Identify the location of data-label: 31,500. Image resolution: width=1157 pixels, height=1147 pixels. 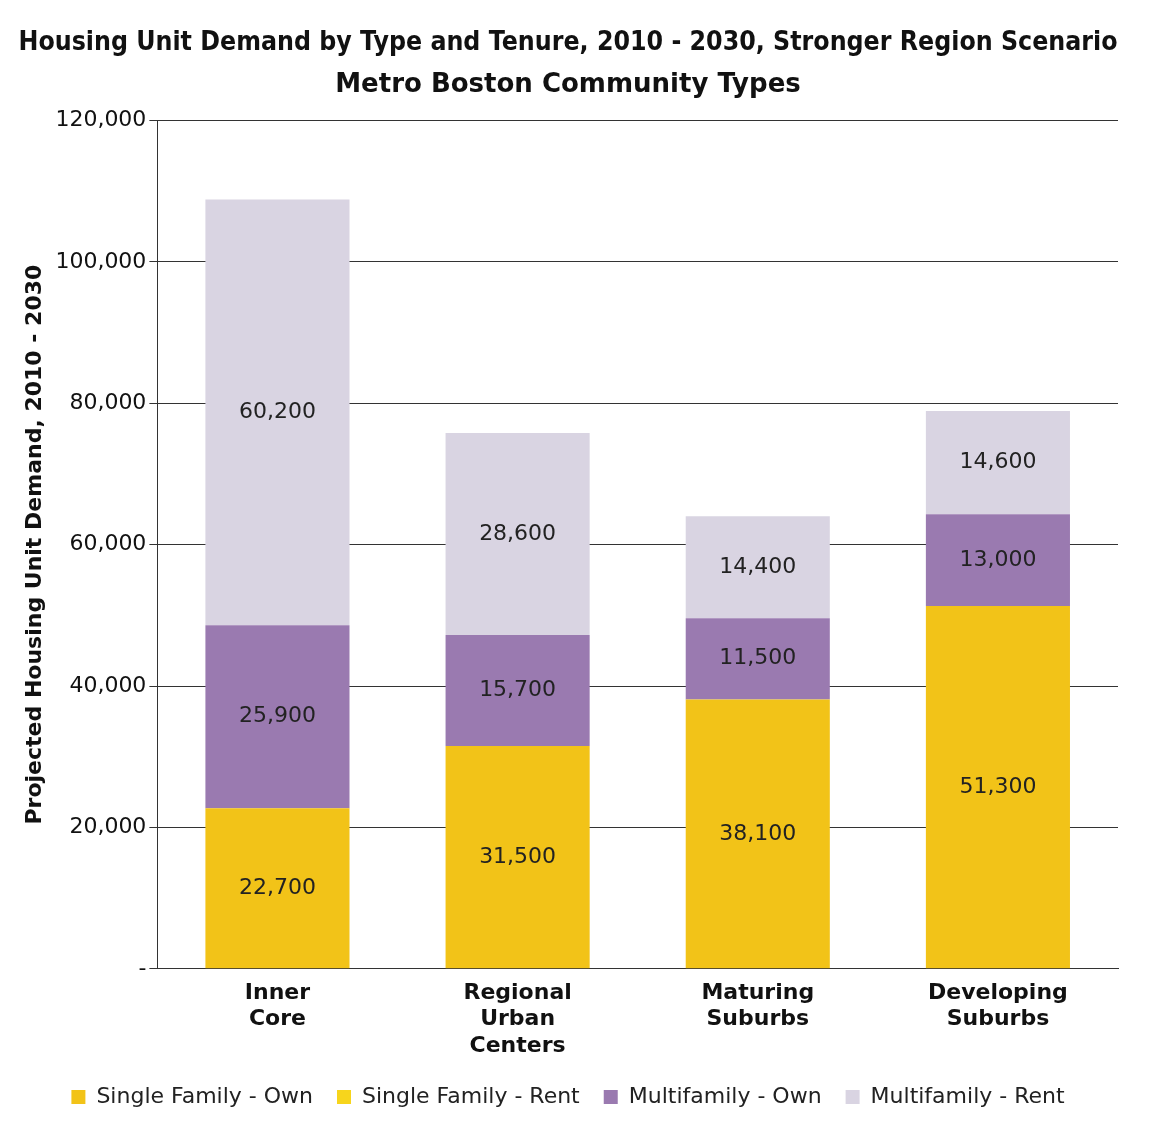
(518, 855).